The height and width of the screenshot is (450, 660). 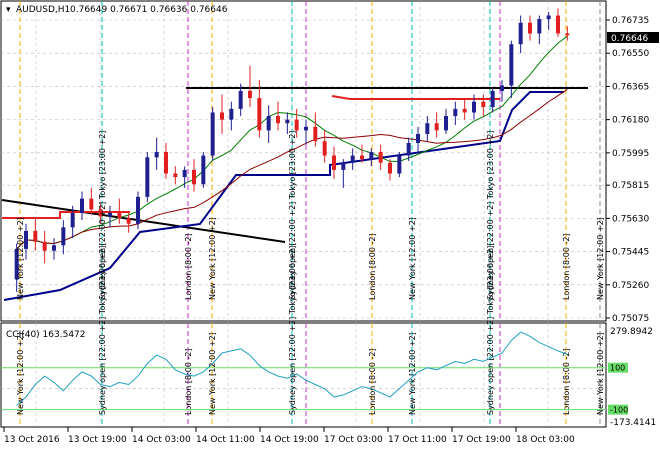 What do you see at coordinates (97, 440) in the screenshot?
I see `time-tick-label: 13 Oct 19:00` at bounding box center [97, 440].